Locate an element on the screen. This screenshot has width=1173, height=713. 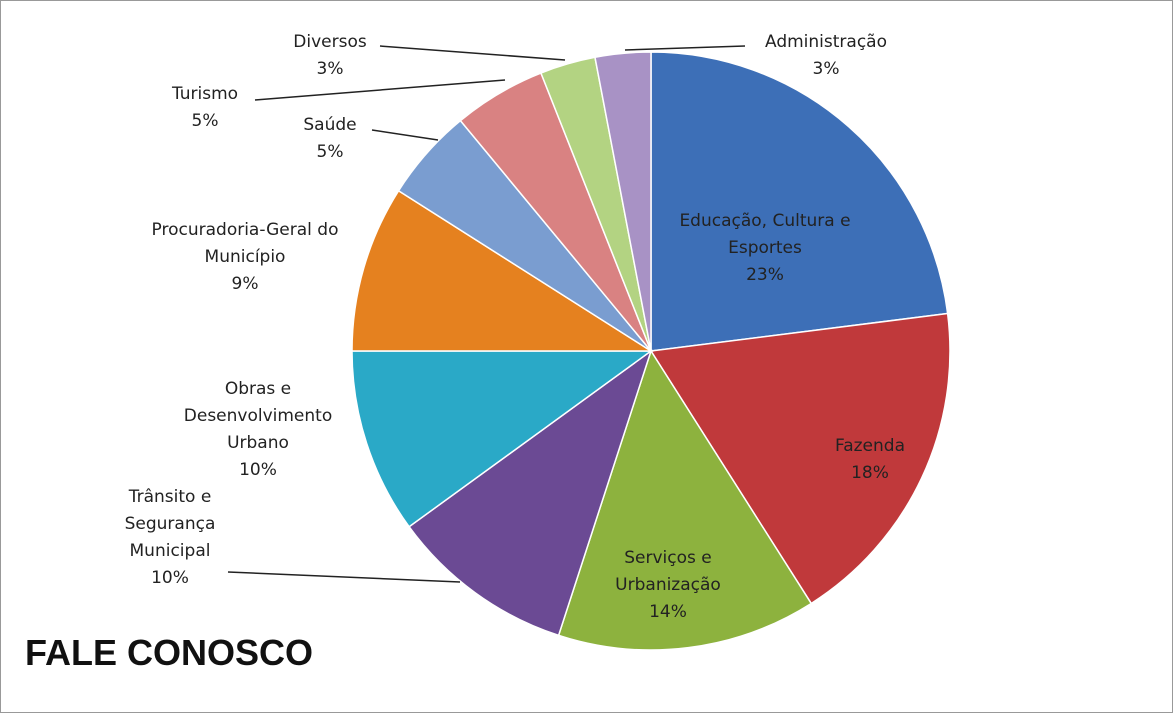
slice-label: Saúde is located at coordinates (330, 125).